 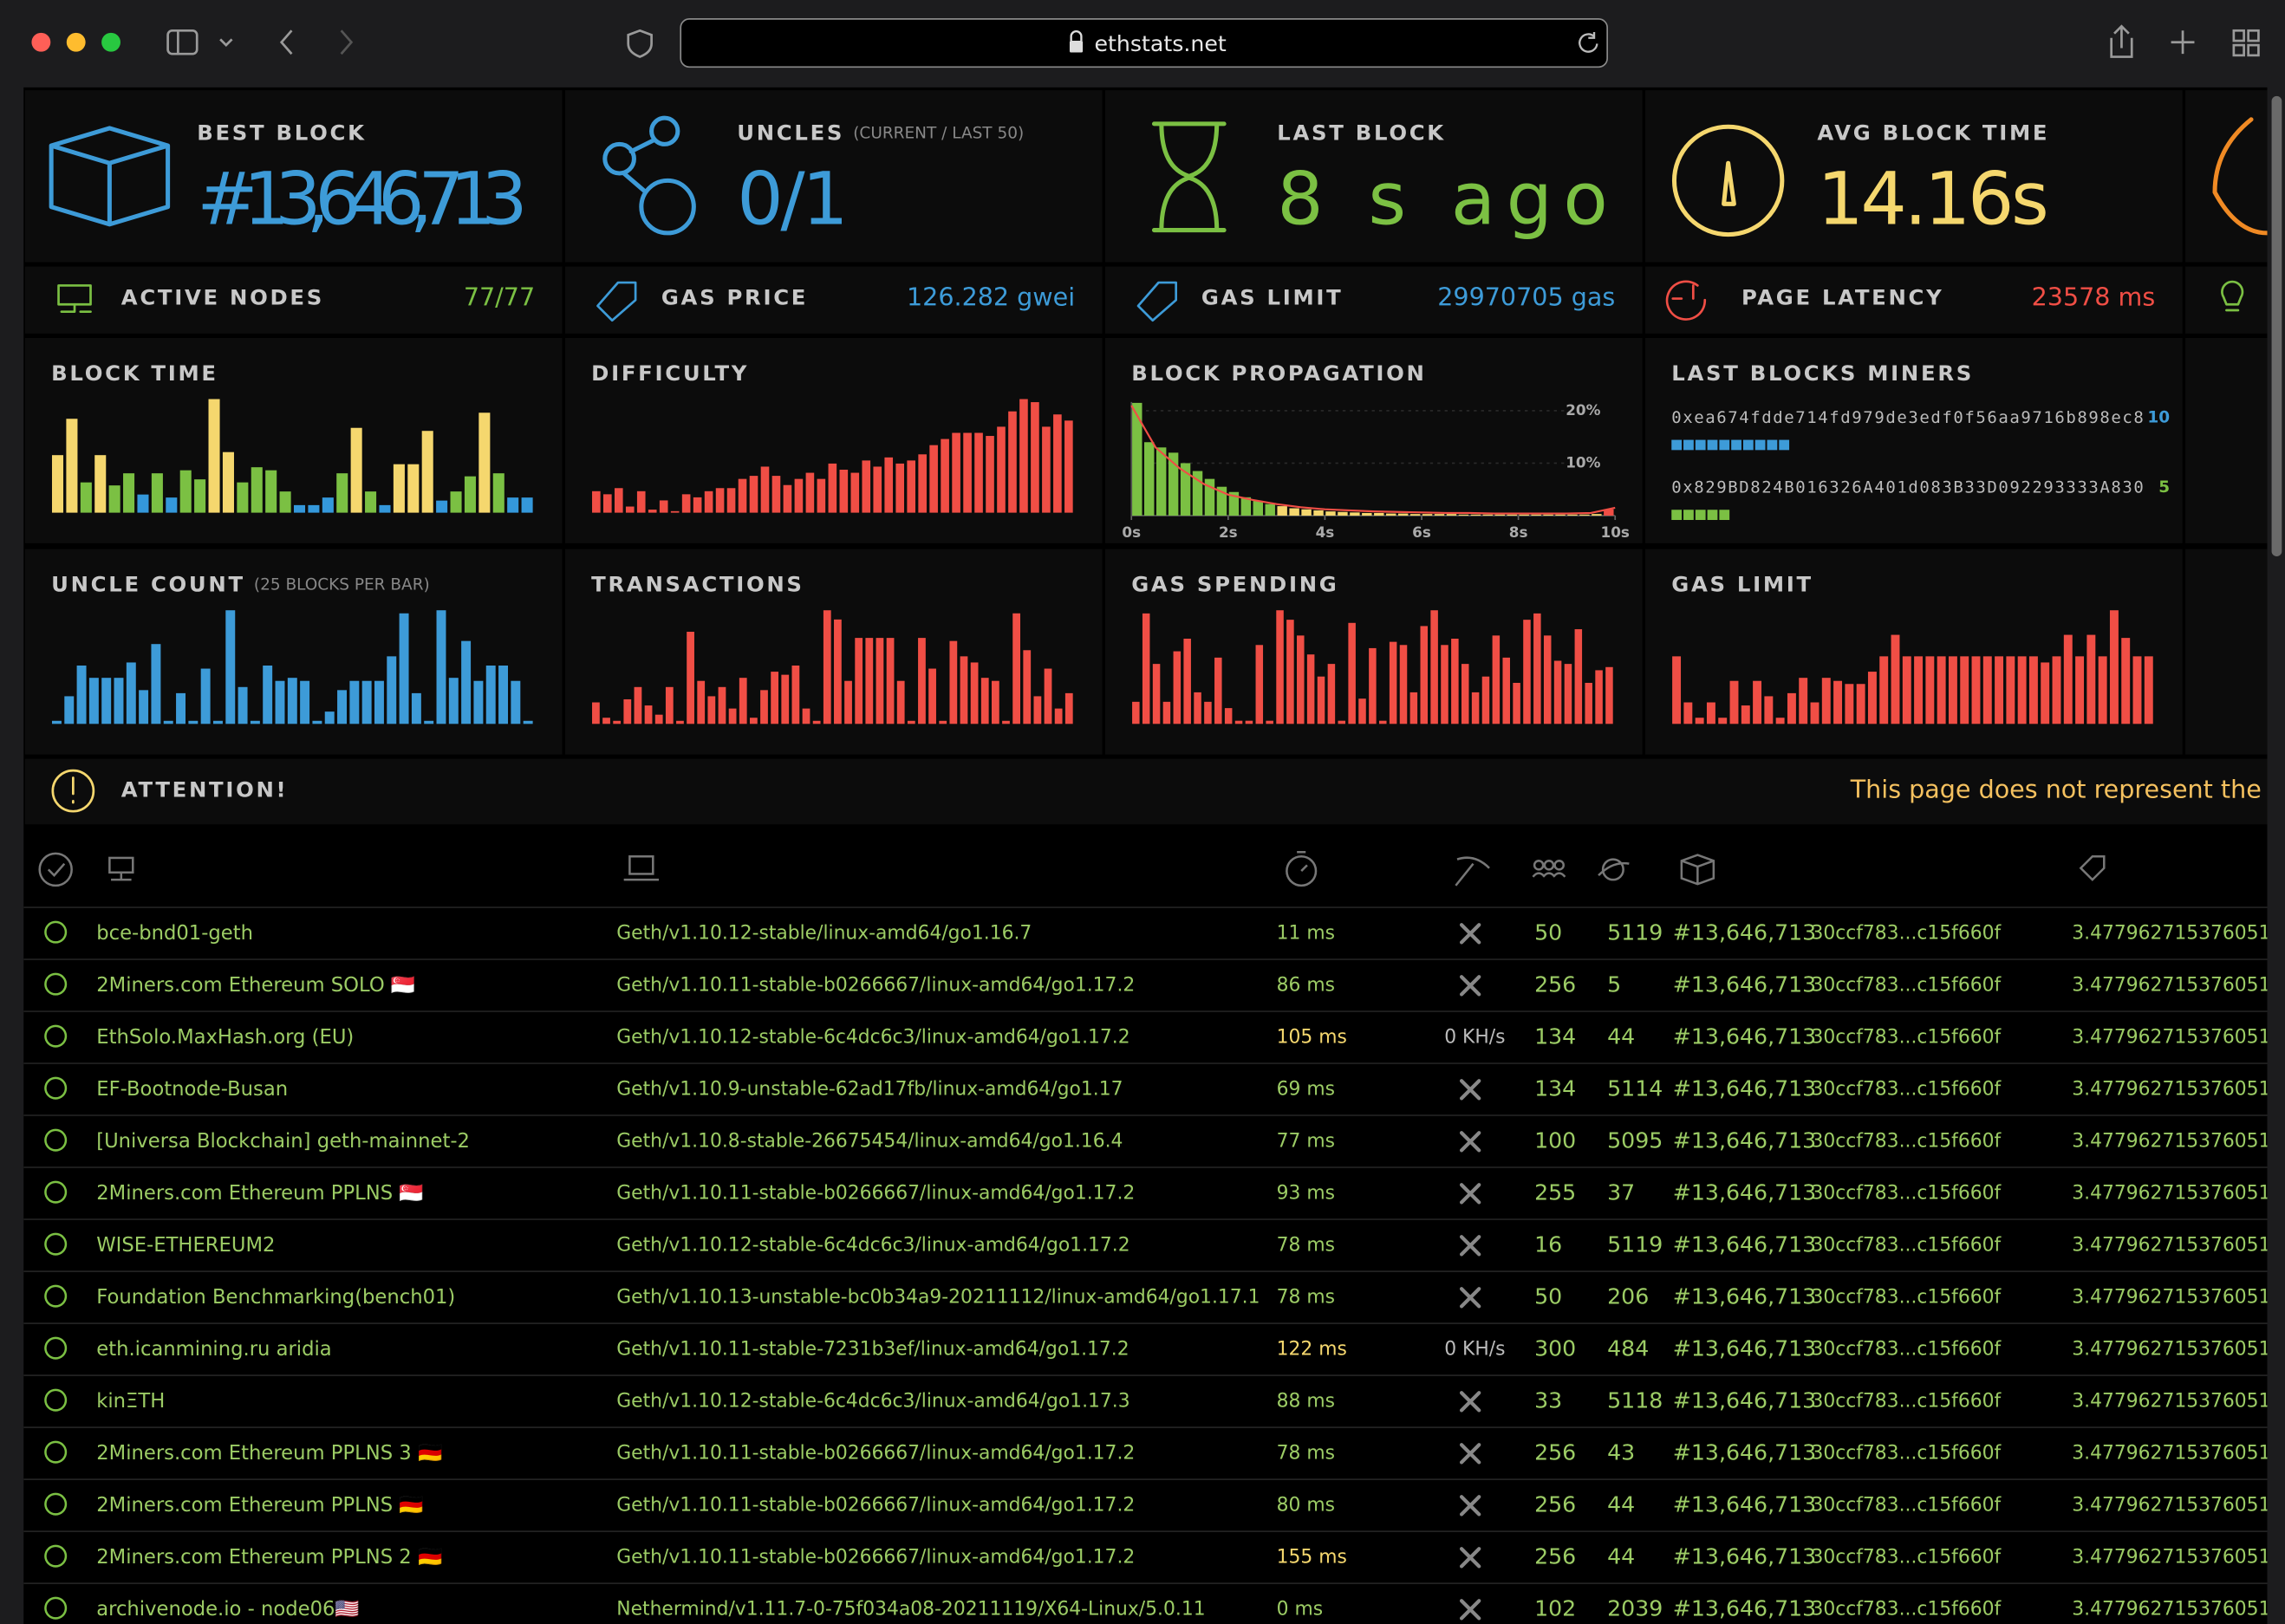 What do you see at coordinates (227, 1609) in the screenshot?
I see `node-name: archivenode.io - node06🇺🇸` at bounding box center [227, 1609].